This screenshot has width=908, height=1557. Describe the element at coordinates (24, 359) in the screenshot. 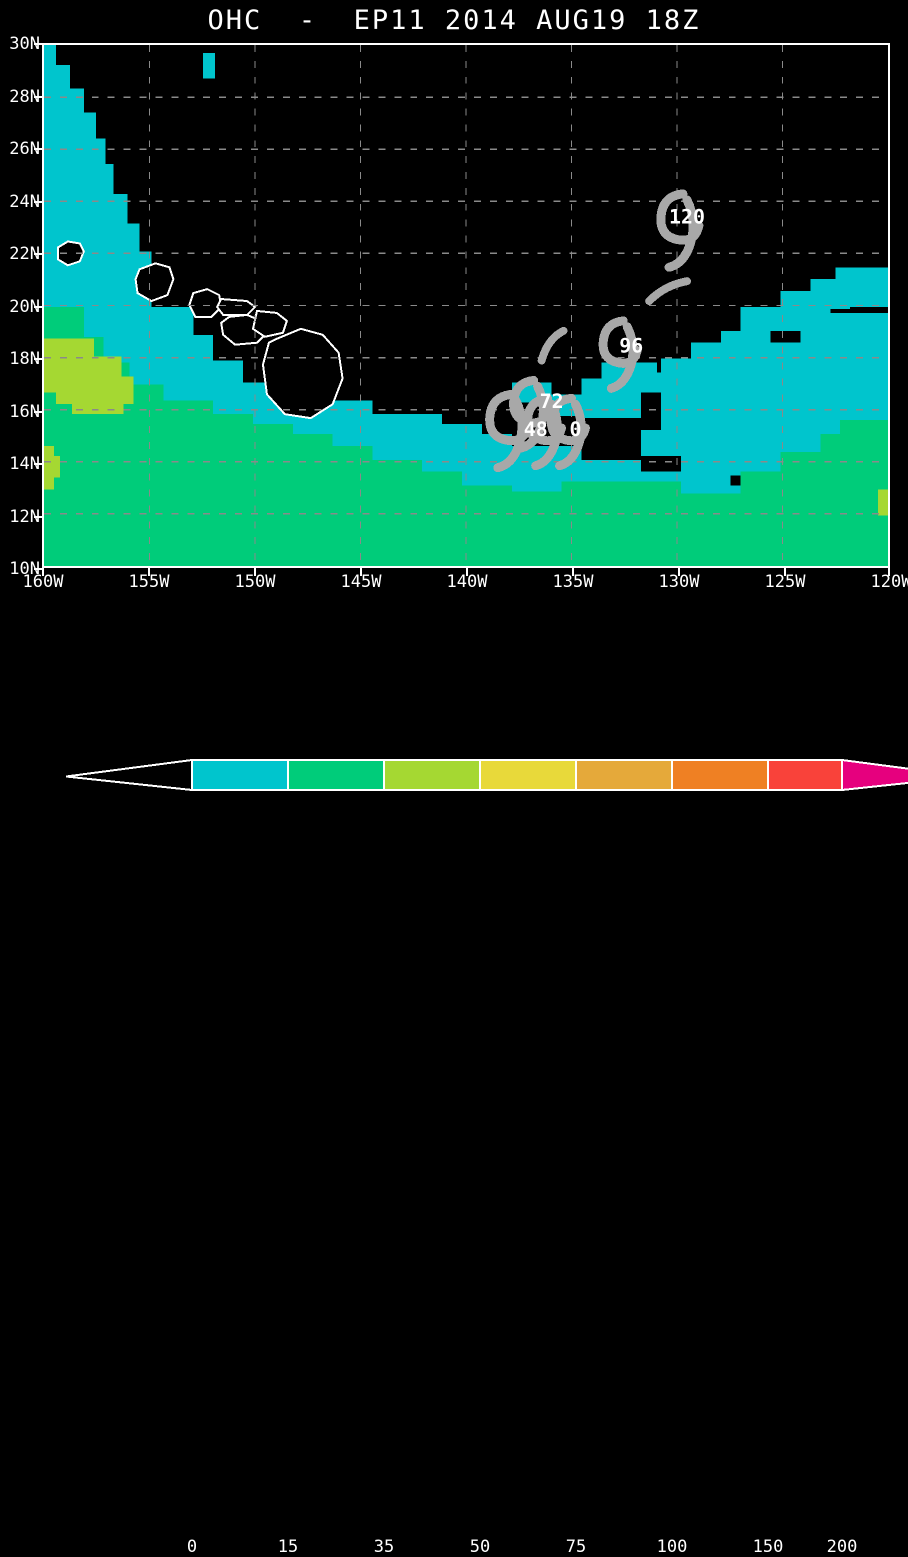

I see `y-tick-18N: 18N` at that location.